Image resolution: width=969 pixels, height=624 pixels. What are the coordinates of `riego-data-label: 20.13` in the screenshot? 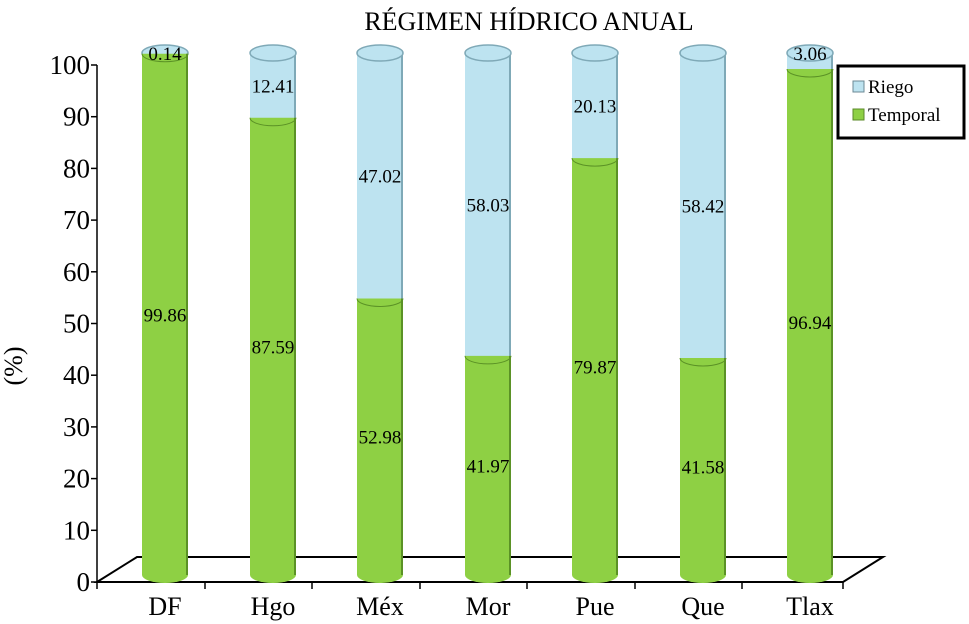 It's located at (595, 107).